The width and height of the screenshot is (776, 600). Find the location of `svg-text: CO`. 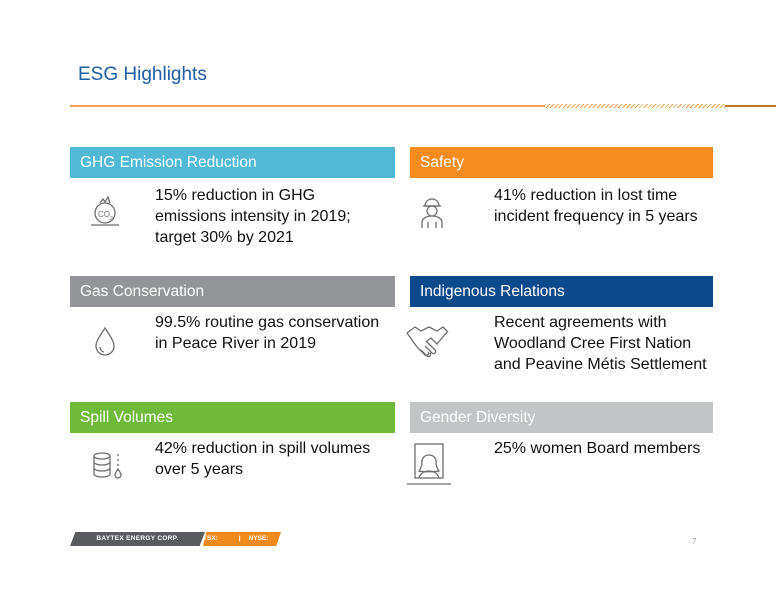

svg-text: CO is located at coordinates (104, 214).